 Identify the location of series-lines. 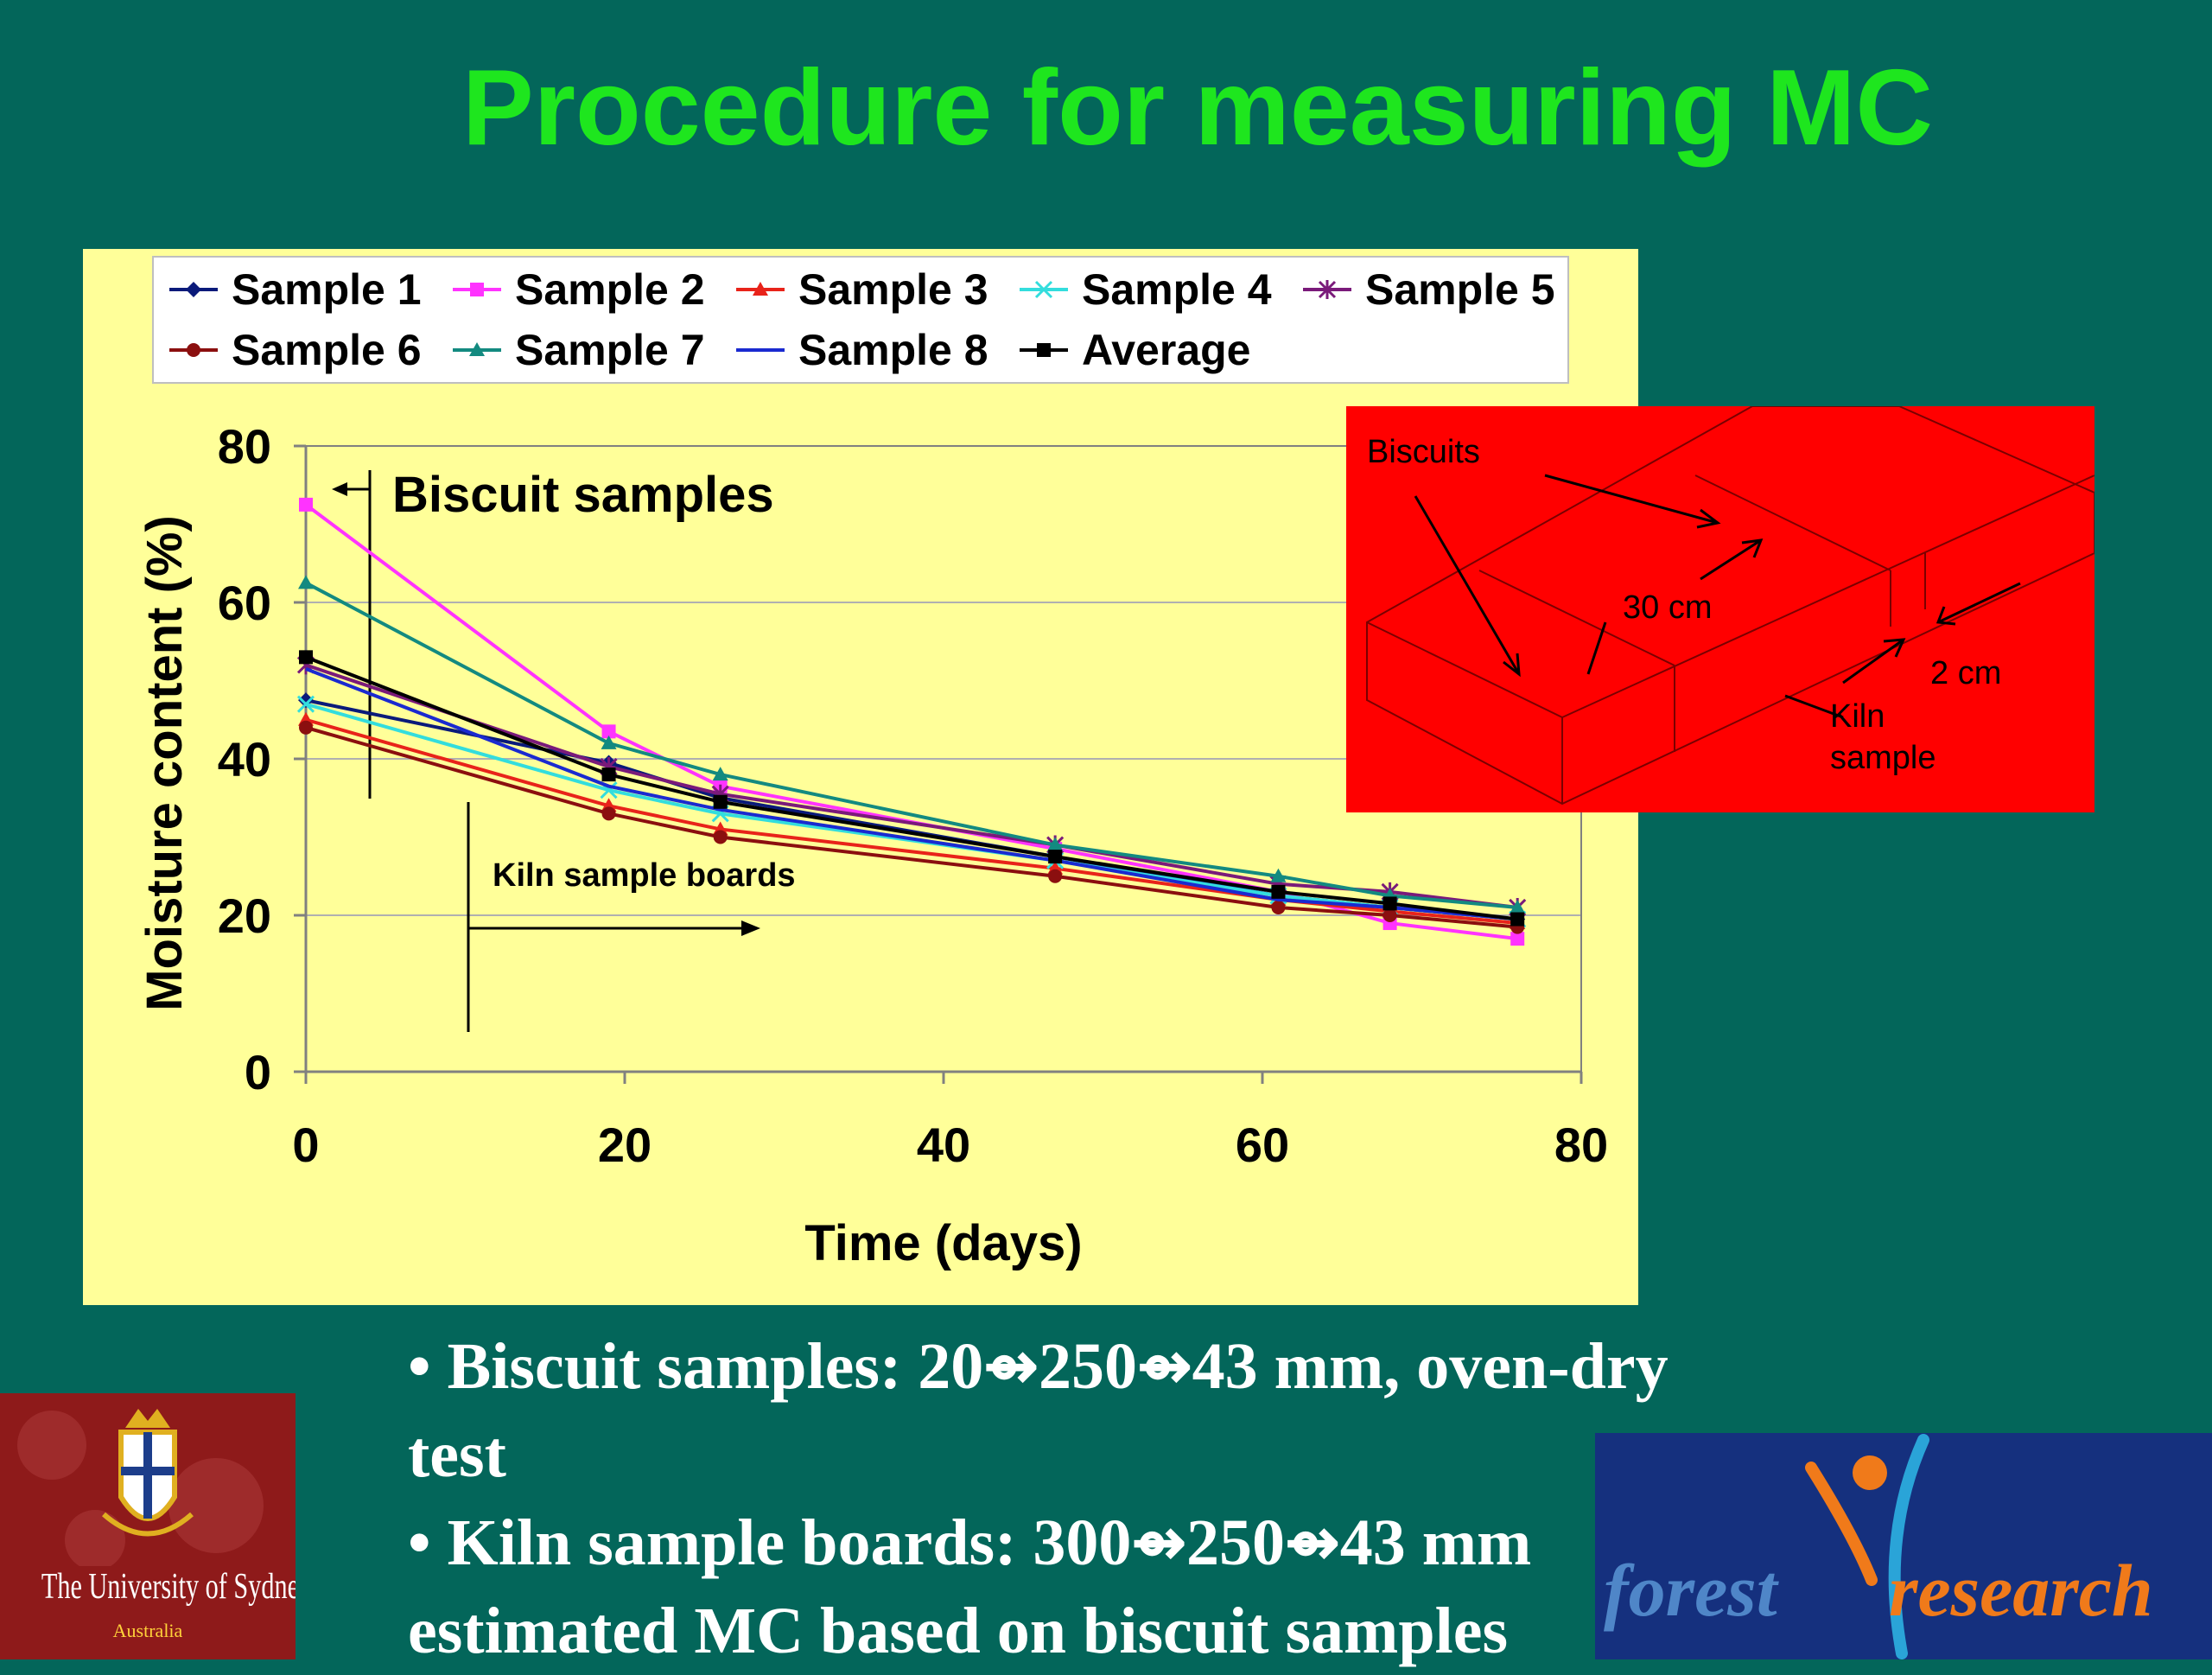
(911, 721).